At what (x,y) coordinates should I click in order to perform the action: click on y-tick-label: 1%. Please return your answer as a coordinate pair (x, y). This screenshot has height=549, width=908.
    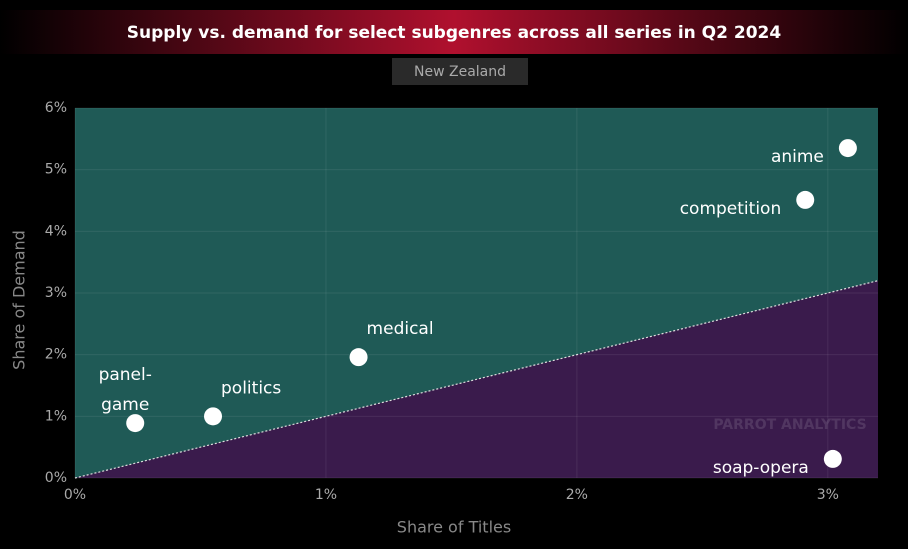
    Looking at the image, I should click on (56, 416).